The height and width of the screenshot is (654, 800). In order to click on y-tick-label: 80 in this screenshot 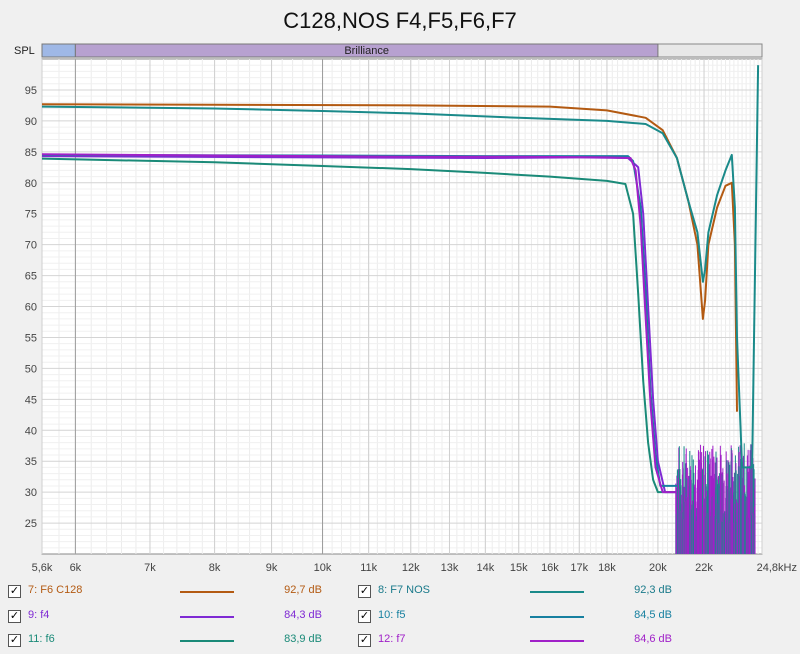, I will do `click(31, 184)`.